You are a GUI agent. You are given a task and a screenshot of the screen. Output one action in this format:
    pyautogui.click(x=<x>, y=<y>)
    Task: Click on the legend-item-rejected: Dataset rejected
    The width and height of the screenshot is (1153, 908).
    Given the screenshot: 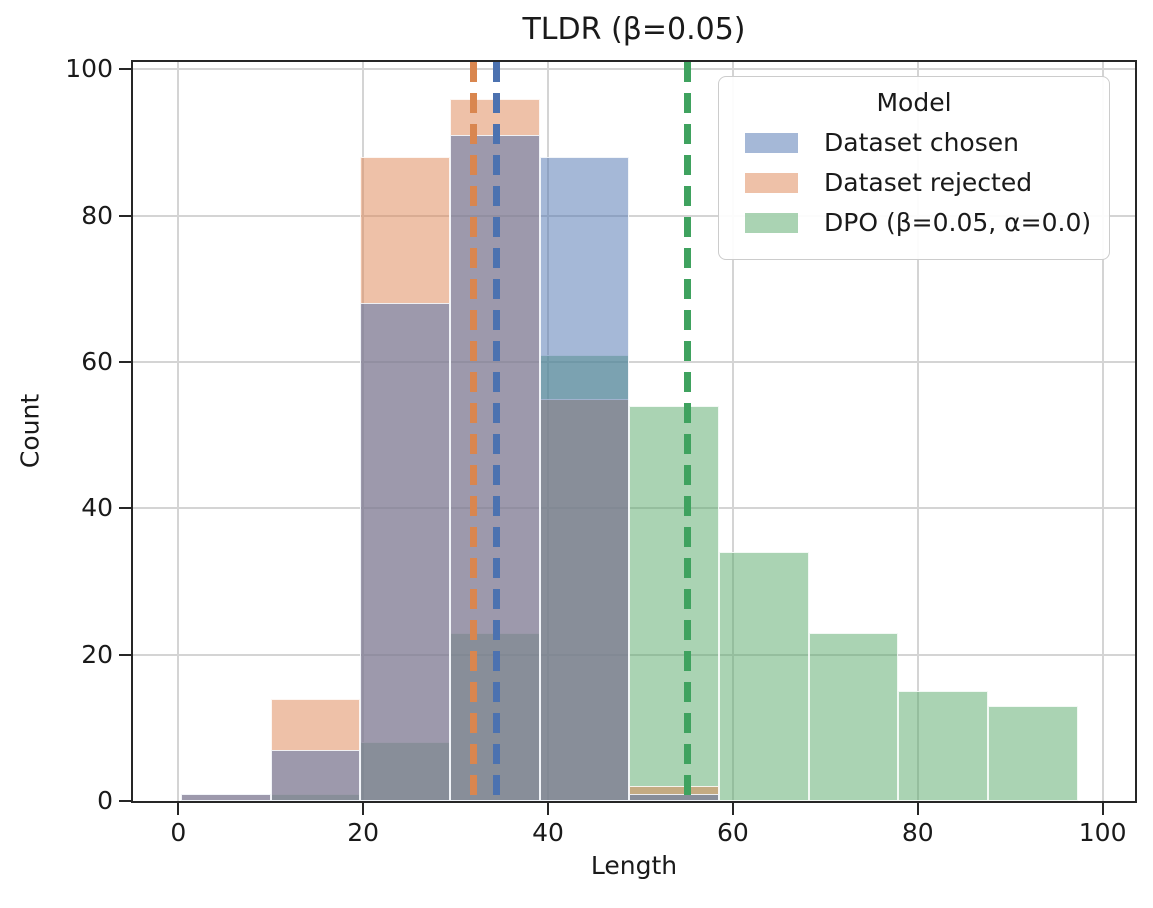 What is the action you would take?
    pyautogui.click(x=927, y=182)
    